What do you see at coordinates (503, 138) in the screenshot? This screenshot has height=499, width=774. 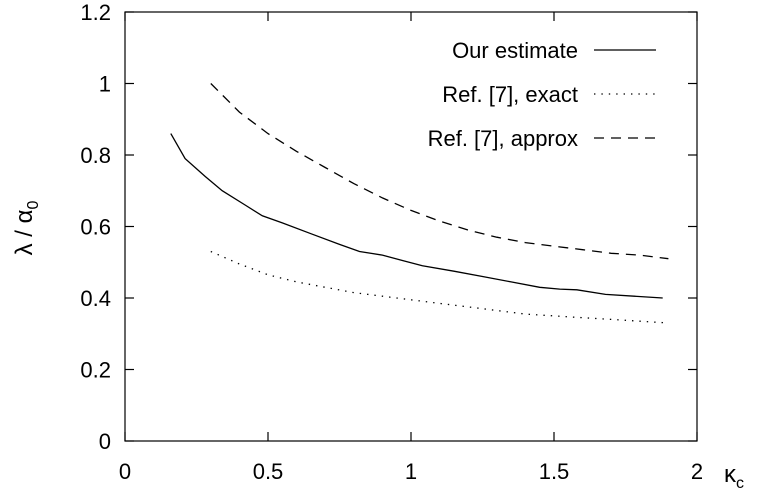 I see `legend-label-3: Ref. [7], approx` at bounding box center [503, 138].